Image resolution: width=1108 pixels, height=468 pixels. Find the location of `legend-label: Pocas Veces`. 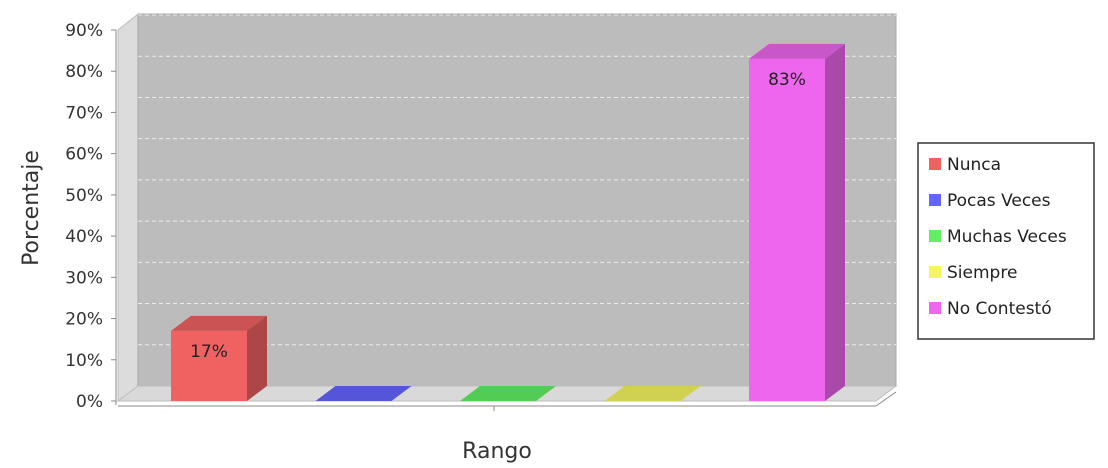

legend-label: Pocas Veces is located at coordinates (999, 201).